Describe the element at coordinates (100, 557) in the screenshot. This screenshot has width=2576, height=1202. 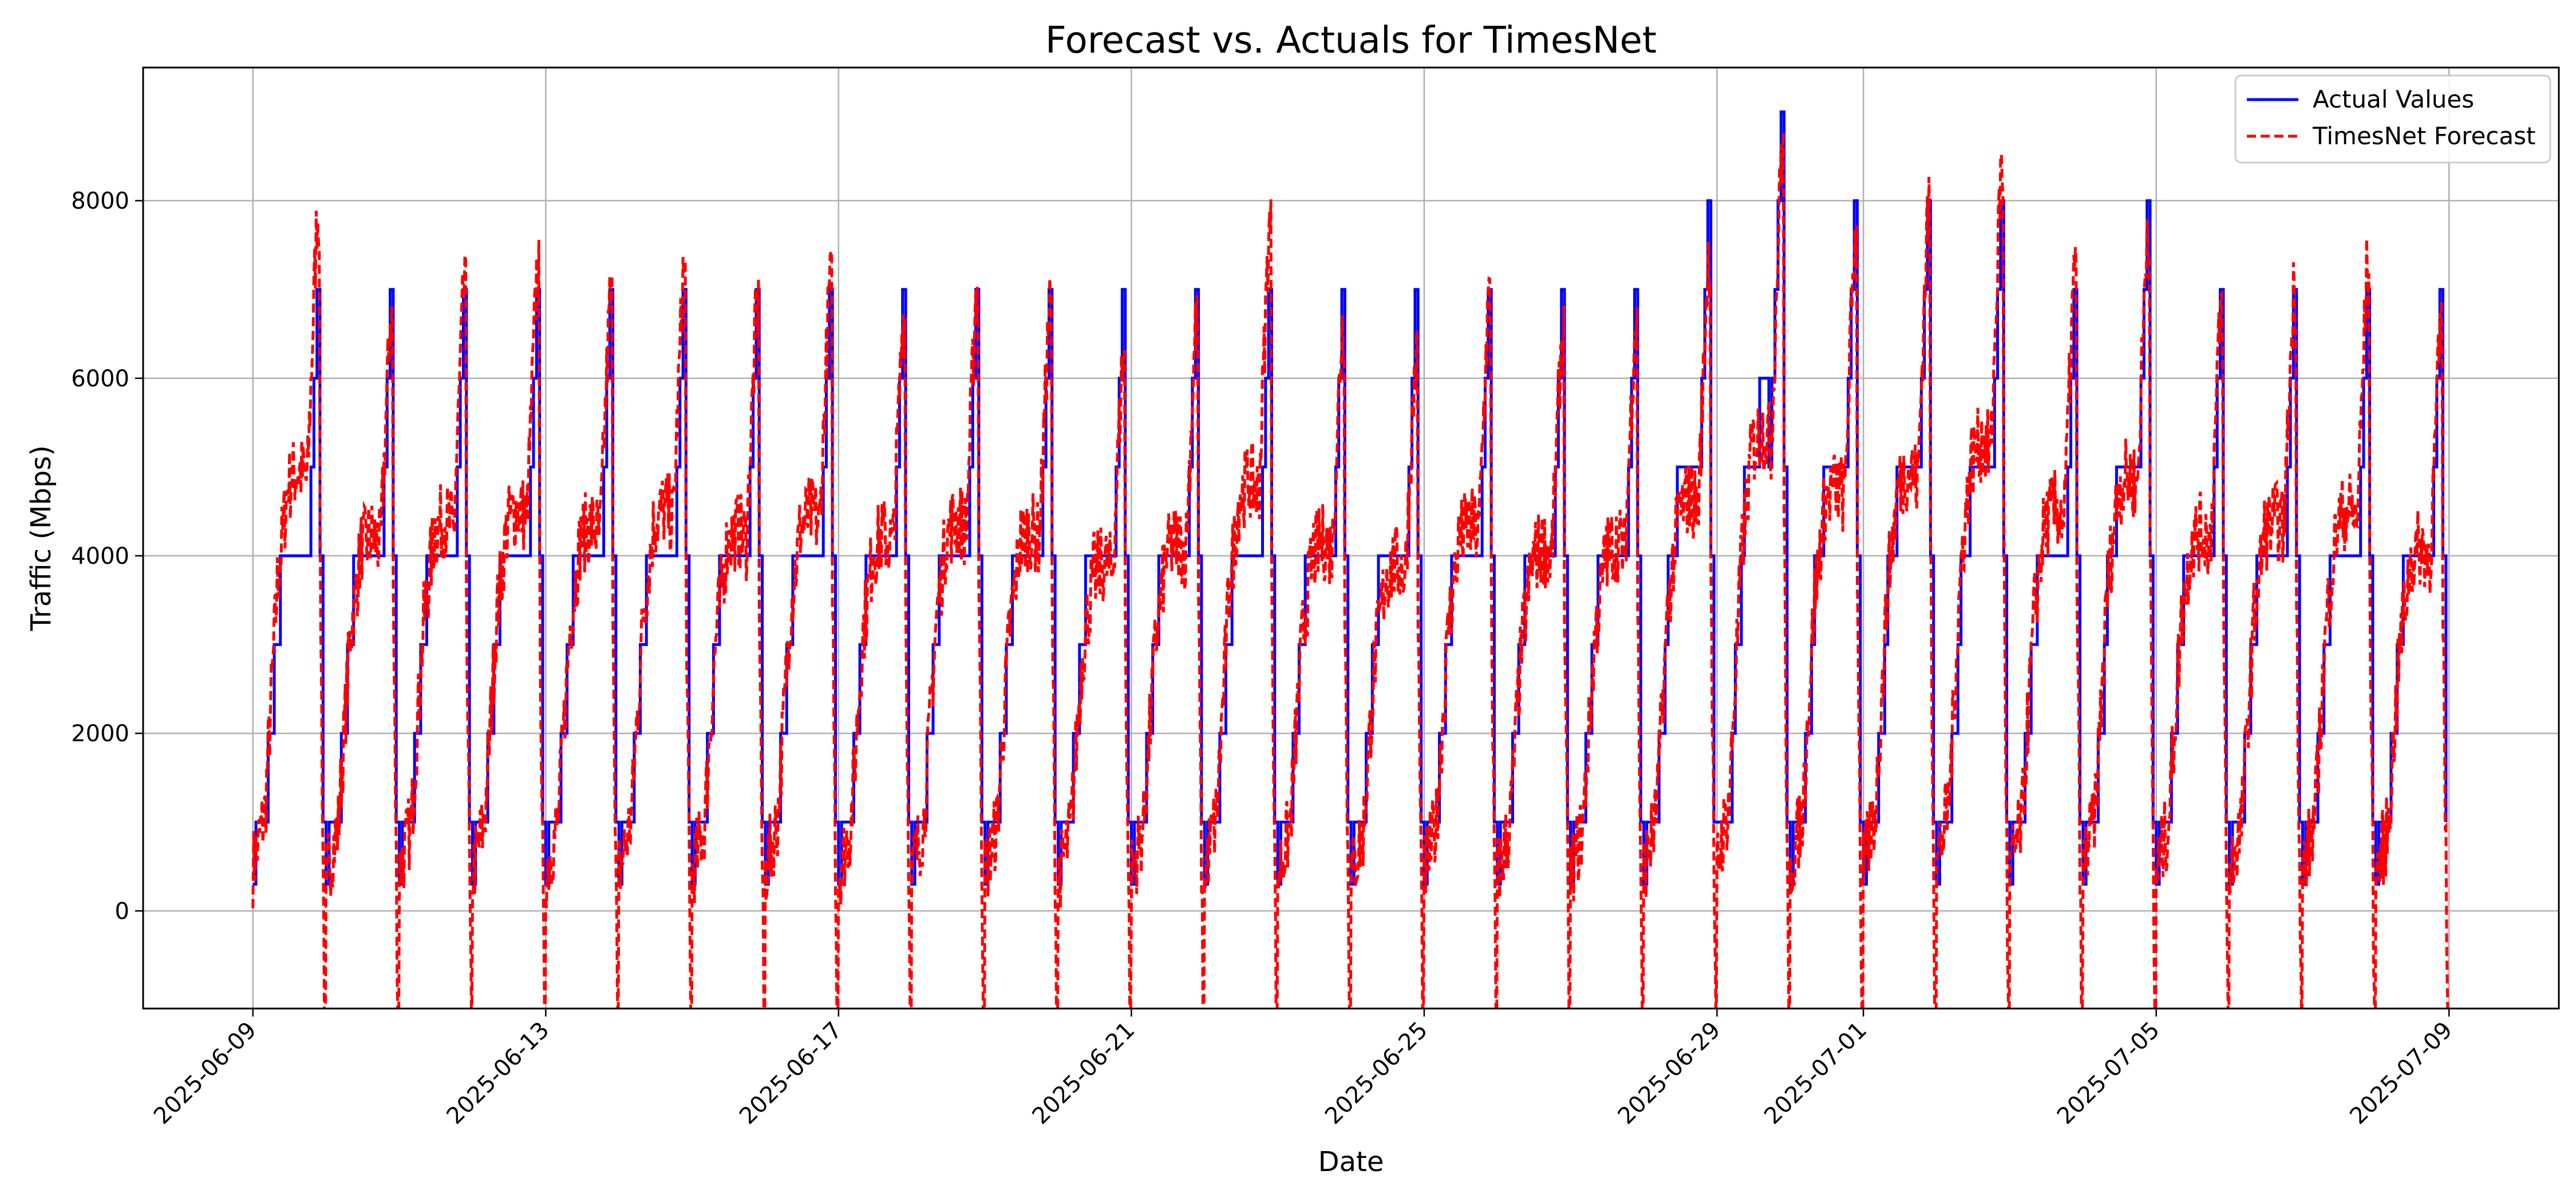
I see `y-tick-label: 4000` at that location.